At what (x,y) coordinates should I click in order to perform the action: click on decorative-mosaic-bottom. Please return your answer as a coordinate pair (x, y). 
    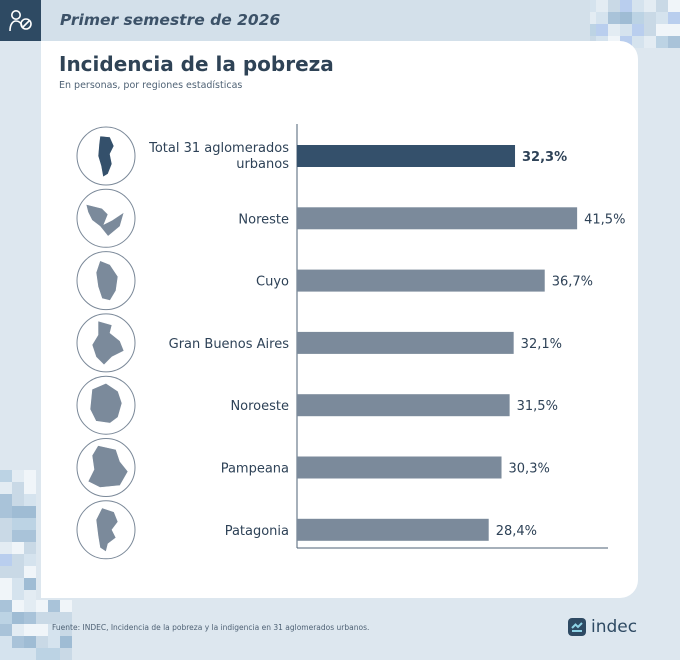
    Looking at the image, I should click on (36, 630).